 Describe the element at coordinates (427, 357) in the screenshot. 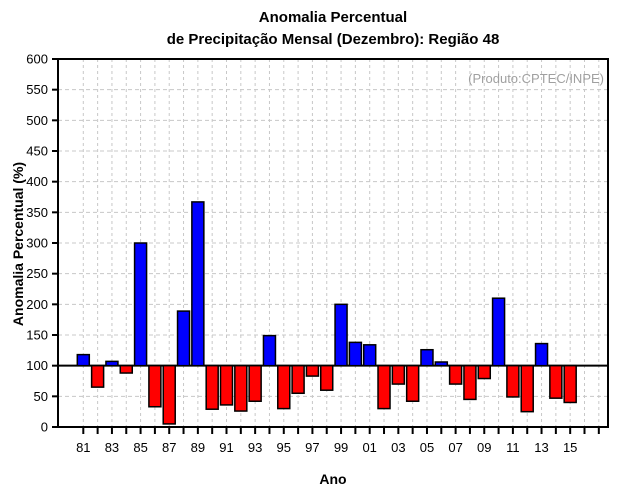

I see `bar-2005` at that location.